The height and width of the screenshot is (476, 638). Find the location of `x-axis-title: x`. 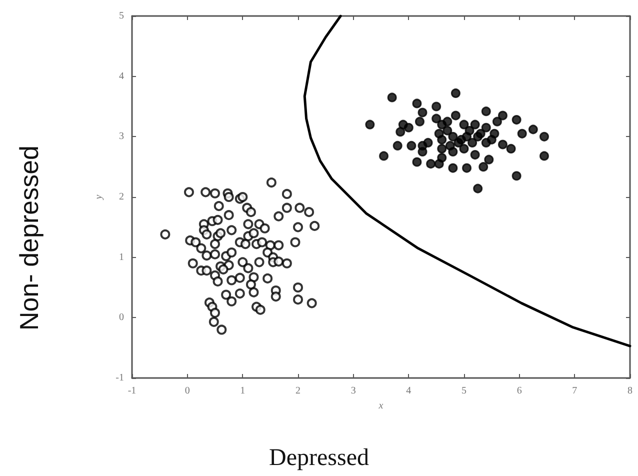

x-axis-title: x is located at coordinates (381, 406).